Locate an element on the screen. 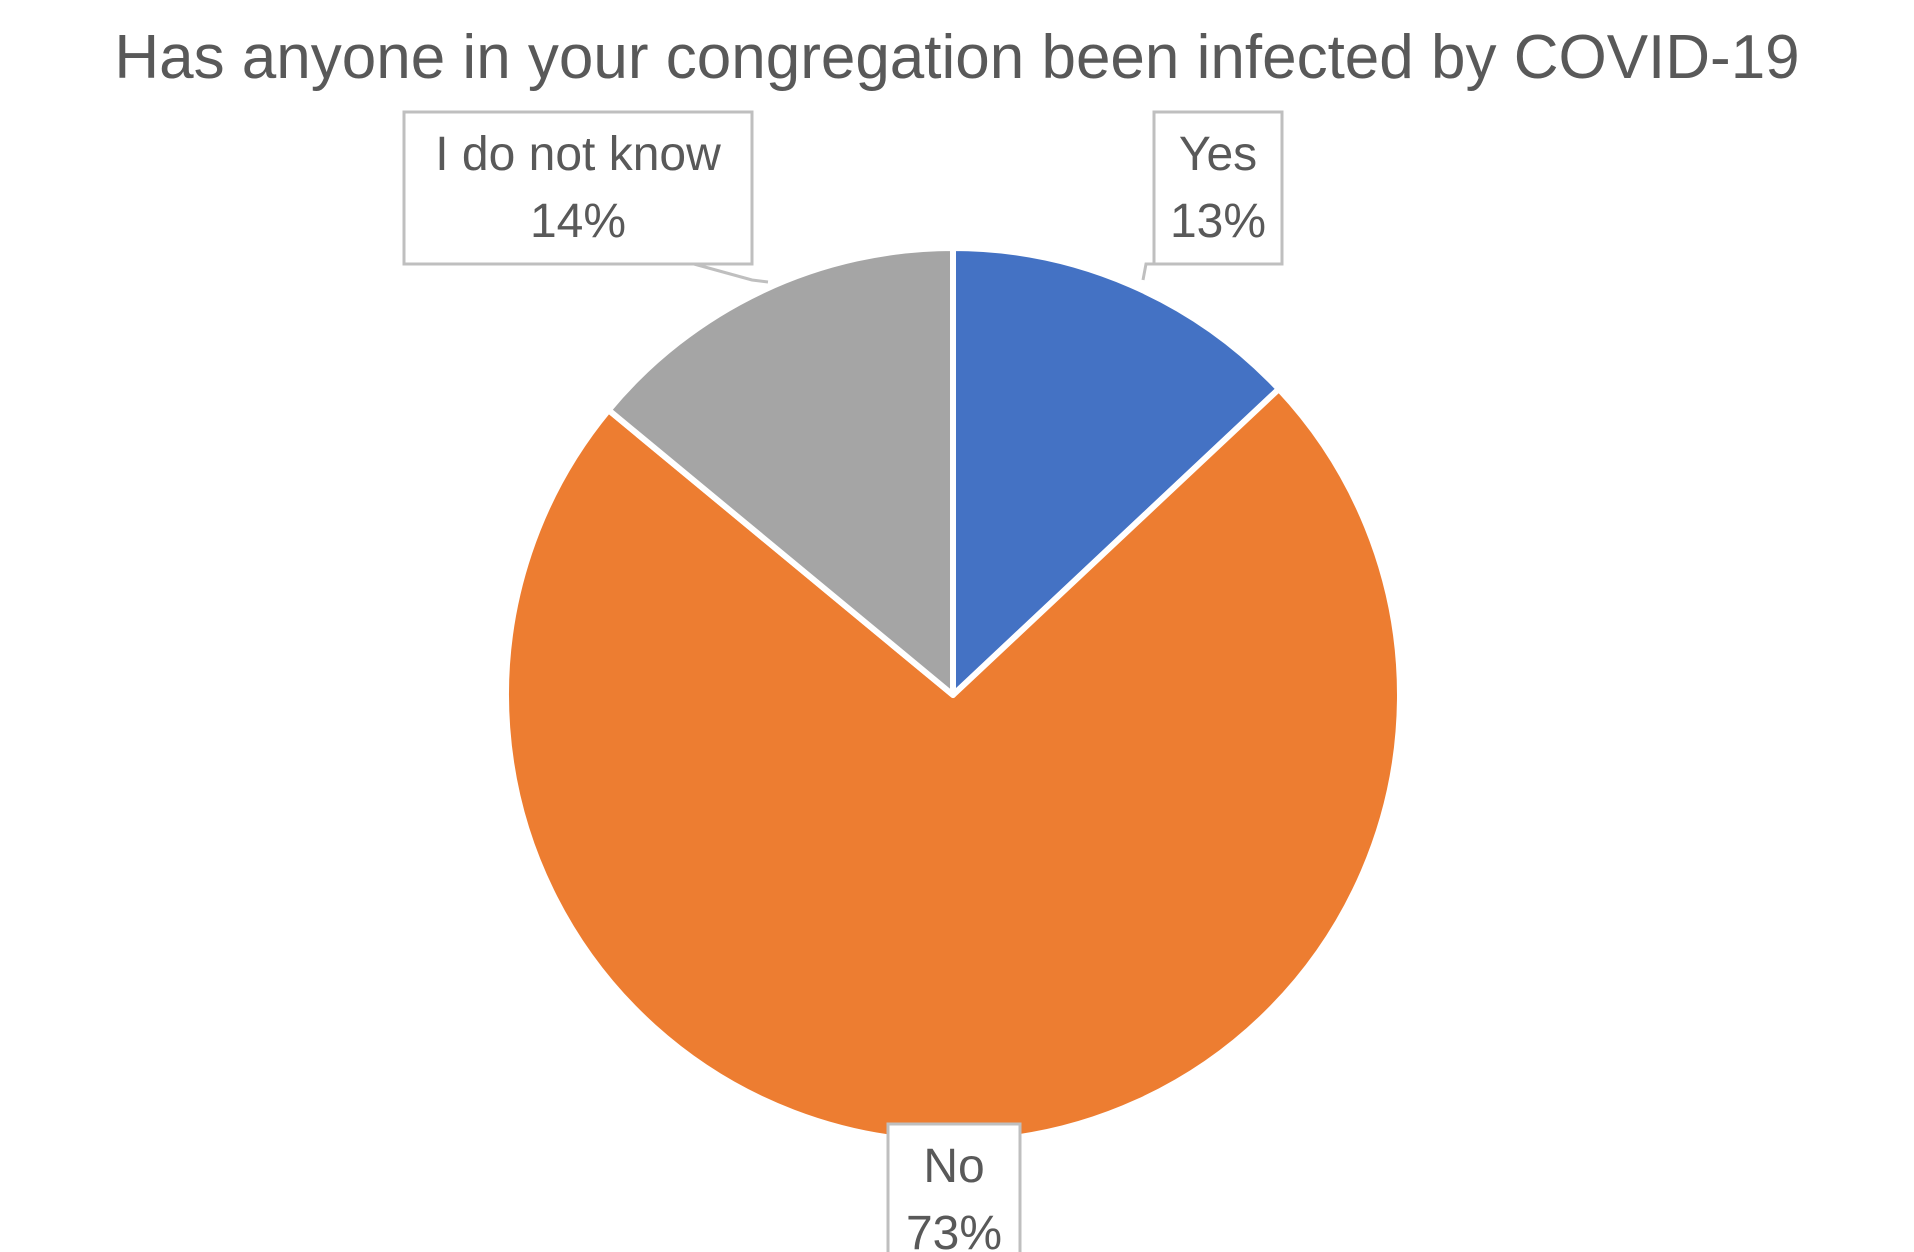  data-label-yes: Yes 13% is located at coordinates (1212, 195).